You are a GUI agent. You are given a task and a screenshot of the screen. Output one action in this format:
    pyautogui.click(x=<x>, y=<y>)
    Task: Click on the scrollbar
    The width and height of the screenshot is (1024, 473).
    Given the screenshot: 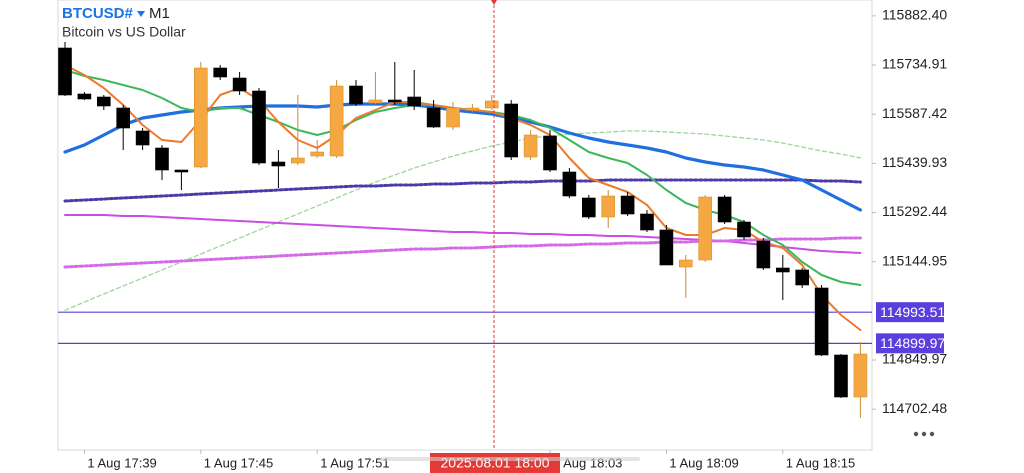 What is the action you would take?
    pyautogui.click(x=510, y=459)
    